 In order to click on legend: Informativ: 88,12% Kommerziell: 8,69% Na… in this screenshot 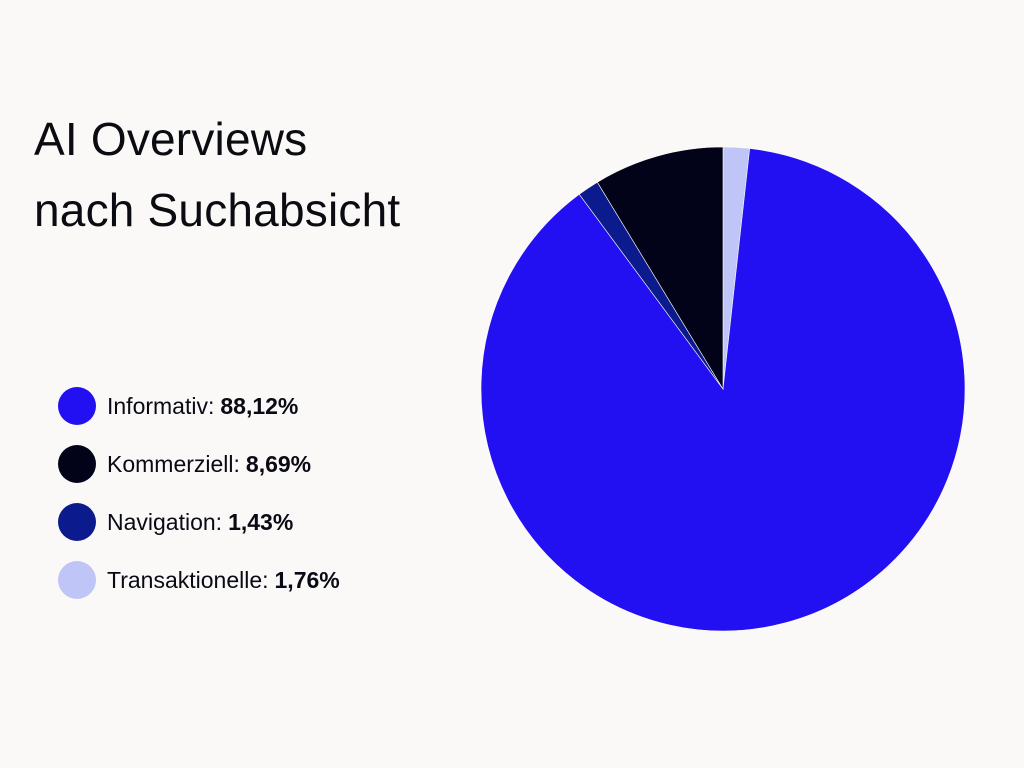, I will do `click(248, 502)`.